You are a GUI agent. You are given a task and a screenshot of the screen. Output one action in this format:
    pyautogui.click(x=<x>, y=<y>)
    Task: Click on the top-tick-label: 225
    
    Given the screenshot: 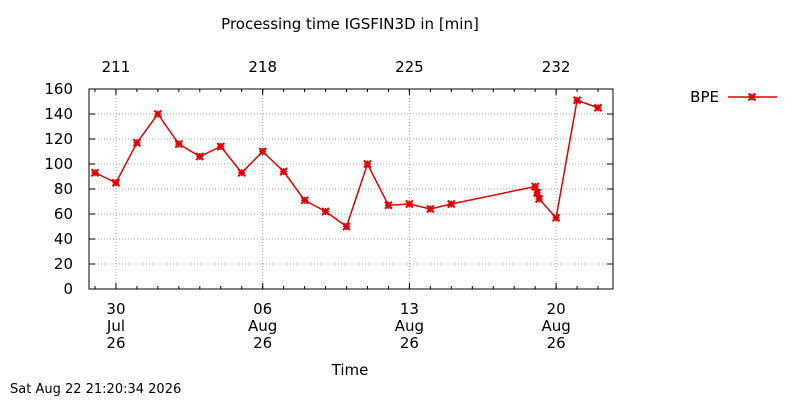 What is the action you would take?
    pyautogui.click(x=409, y=67)
    